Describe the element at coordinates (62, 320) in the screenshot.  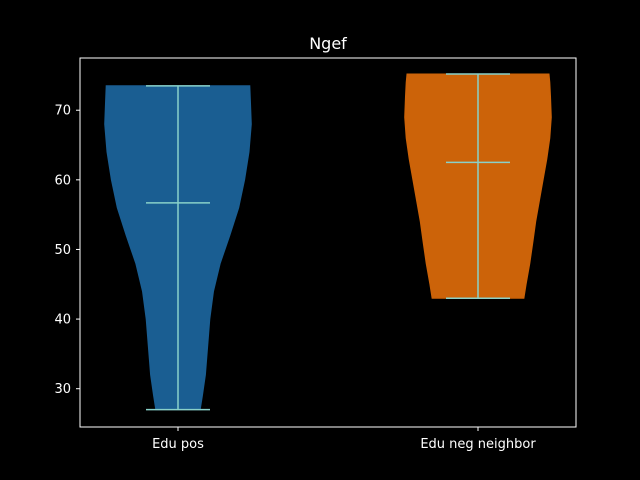
I see `y-tick-label-1: 40` at that location.